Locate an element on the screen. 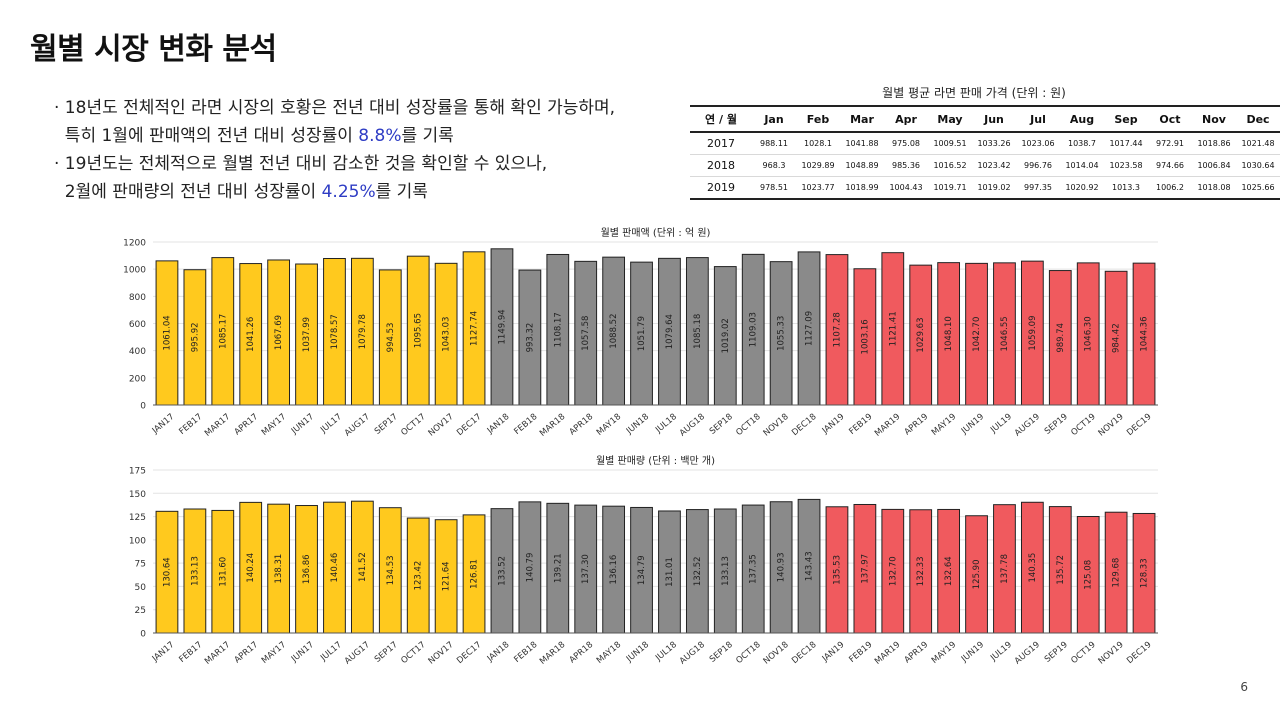 Image resolution: width=1280 pixels, height=720 pixels. bullet-text: 특히 1월에 판매액의 전년 대비 성장률이 is located at coordinates (206, 136).